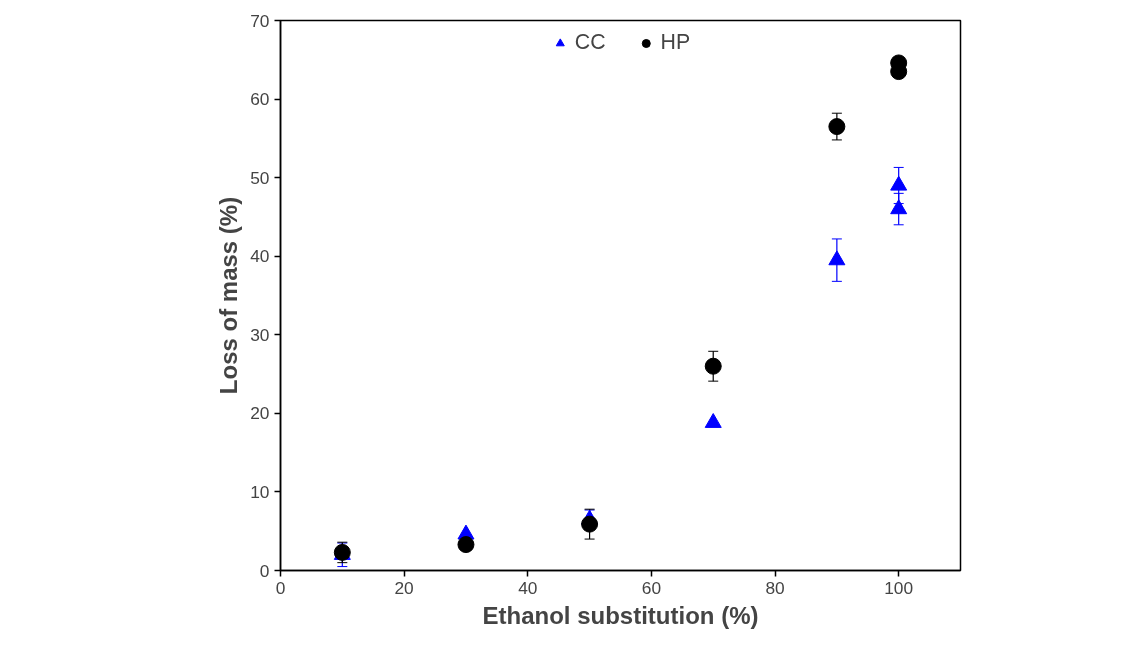 The width and height of the screenshot is (1134, 648). What do you see at coordinates (260, 256) in the screenshot?
I see `y-tick-label: 40` at bounding box center [260, 256].